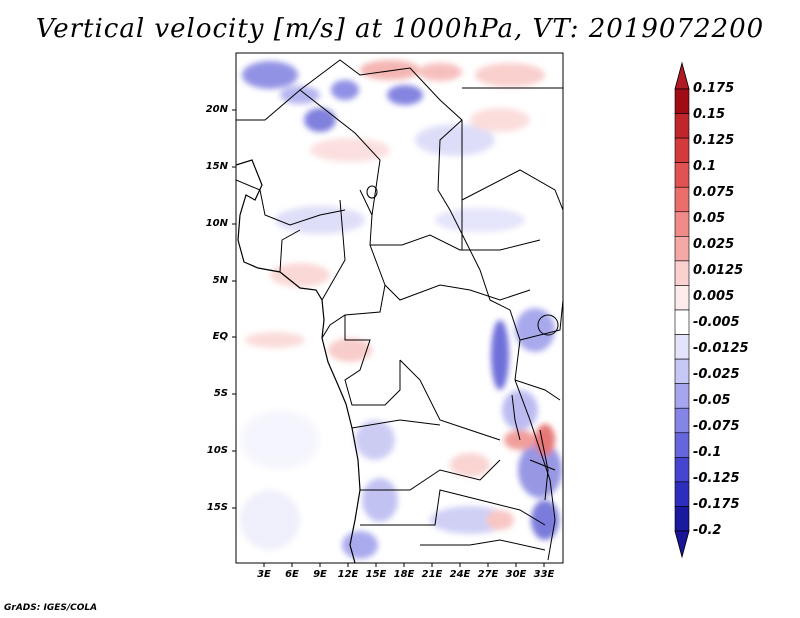 The image size is (800, 618). Describe the element at coordinates (682, 544) in the screenshot. I see `colorbar-bottom-arrow` at that location.